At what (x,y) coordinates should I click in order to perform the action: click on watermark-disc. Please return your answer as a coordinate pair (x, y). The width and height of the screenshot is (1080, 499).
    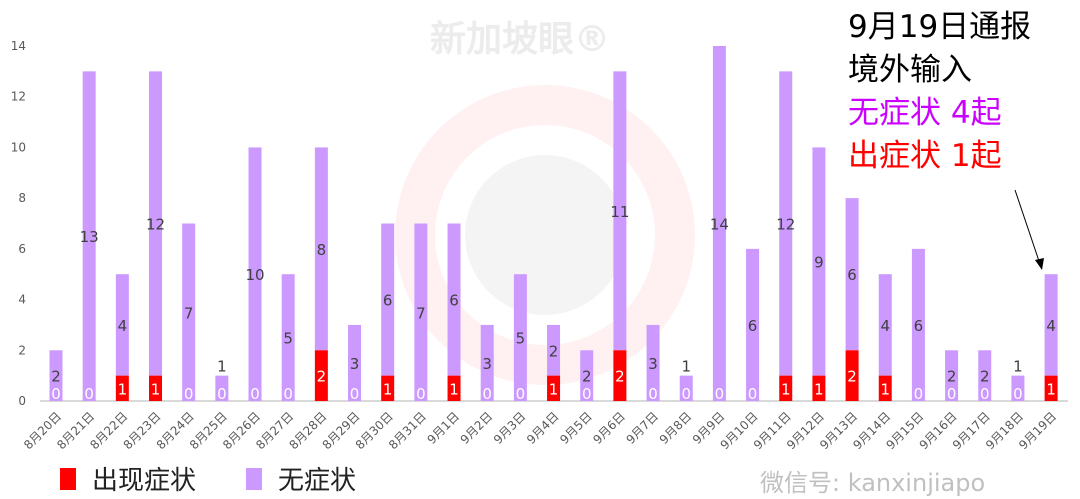
    Looking at the image, I should click on (545, 235).